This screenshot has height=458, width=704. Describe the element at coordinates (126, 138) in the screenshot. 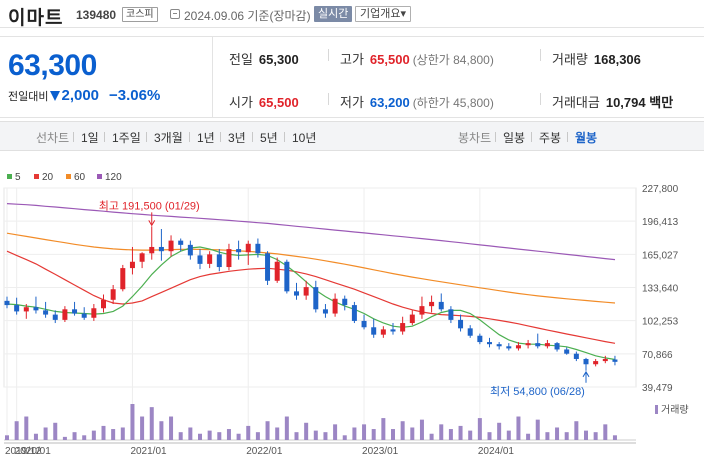

I see `period-1w: 1주일` at that location.